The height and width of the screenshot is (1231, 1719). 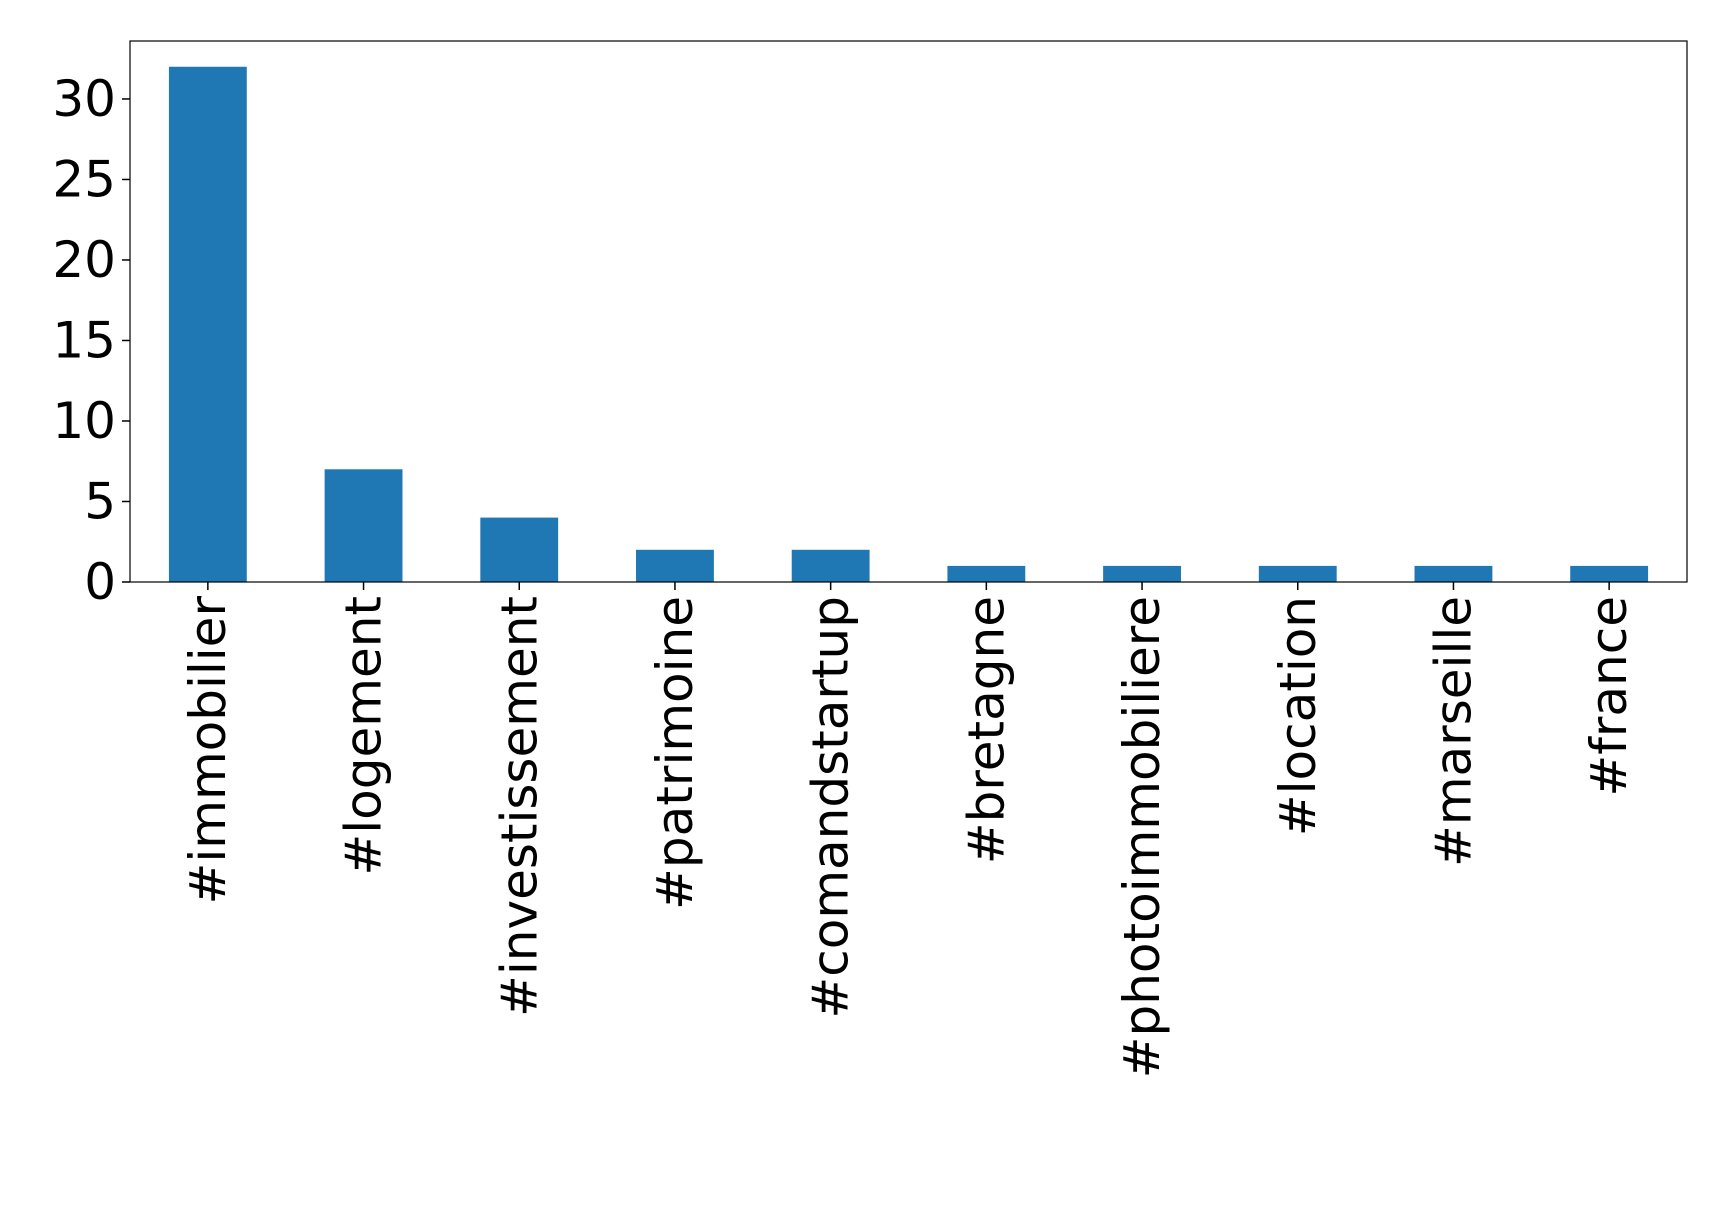 What do you see at coordinates (1609, 696) in the screenshot?
I see `x-tick-label: #france` at bounding box center [1609, 696].